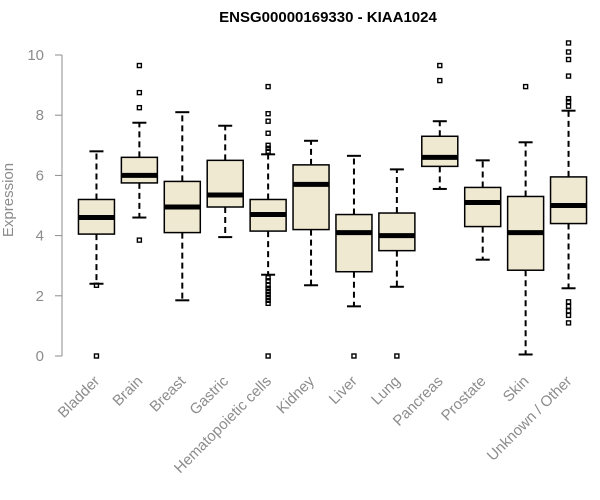  What do you see at coordinates (8, 200) in the screenshot?
I see `y-axis-label: Expression` at bounding box center [8, 200].